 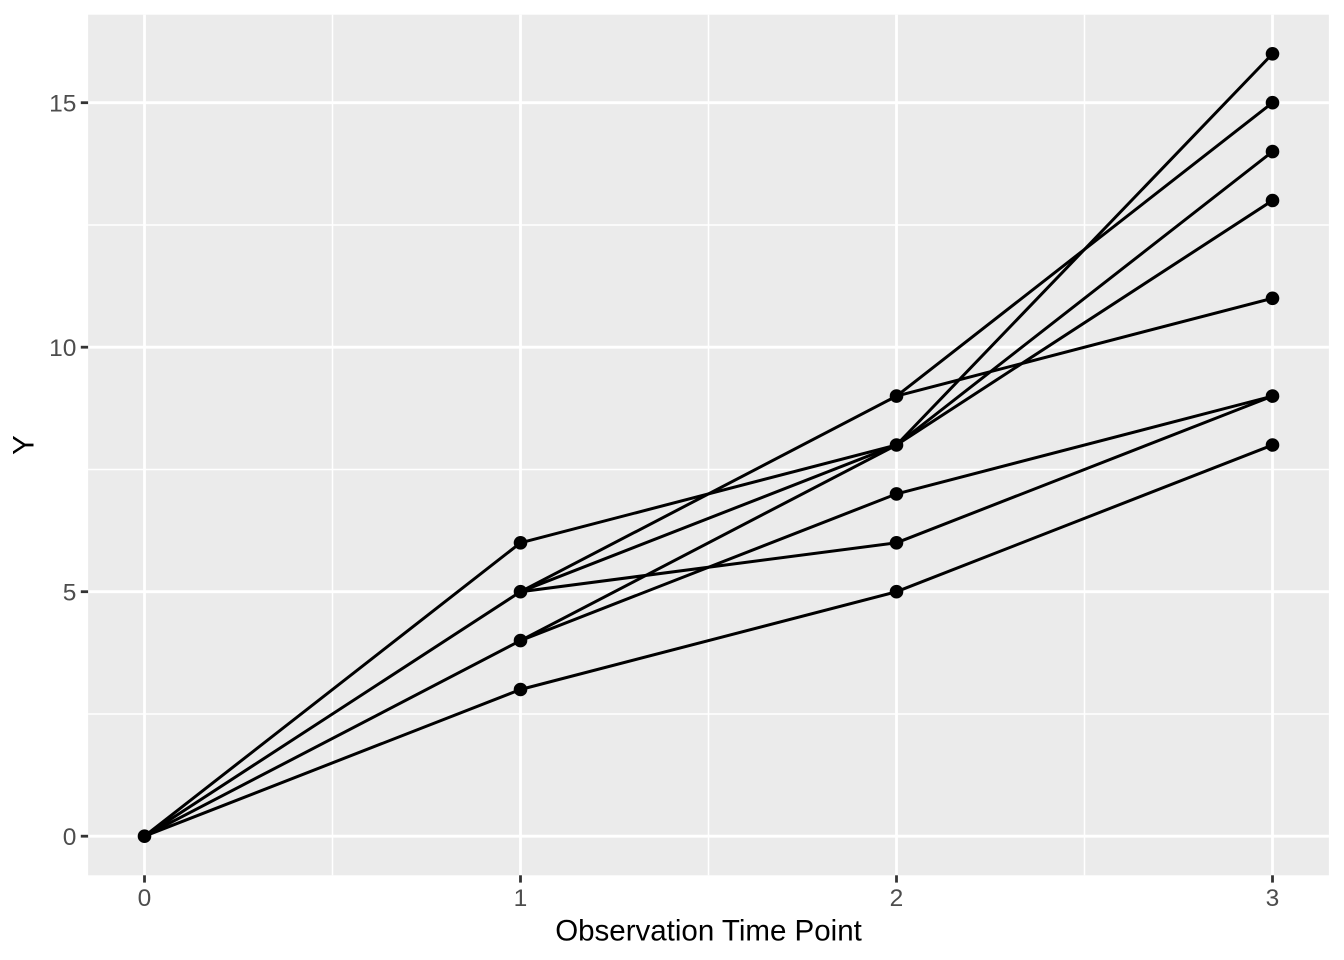 I want to click on svg-text: 2, so click(x=897, y=898).